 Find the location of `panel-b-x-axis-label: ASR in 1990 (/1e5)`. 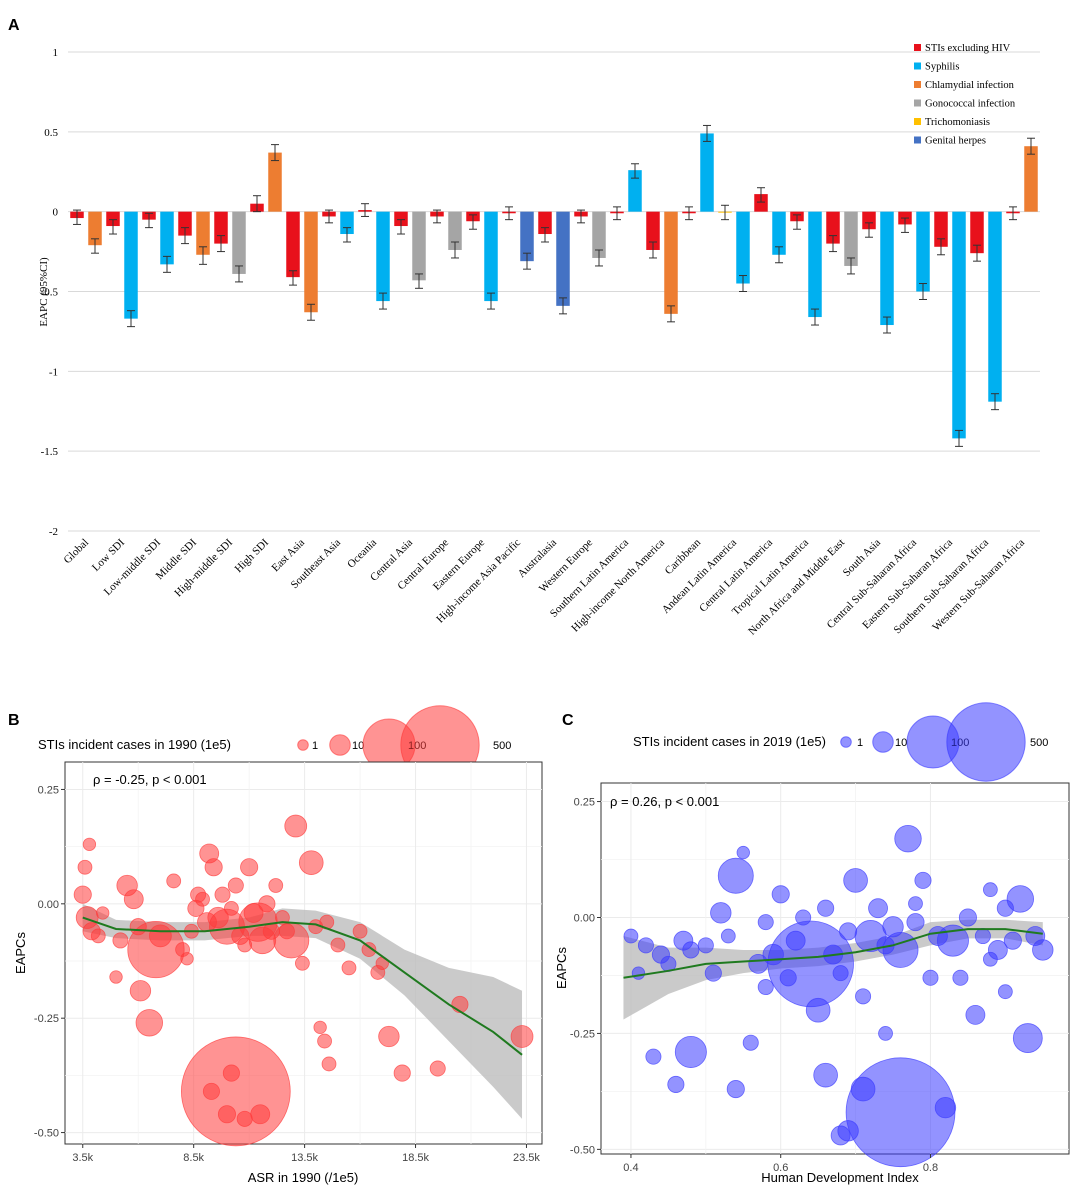

panel-b-x-axis-label: ASR in 1990 (/1e5) is located at coordinates (303, 1177).